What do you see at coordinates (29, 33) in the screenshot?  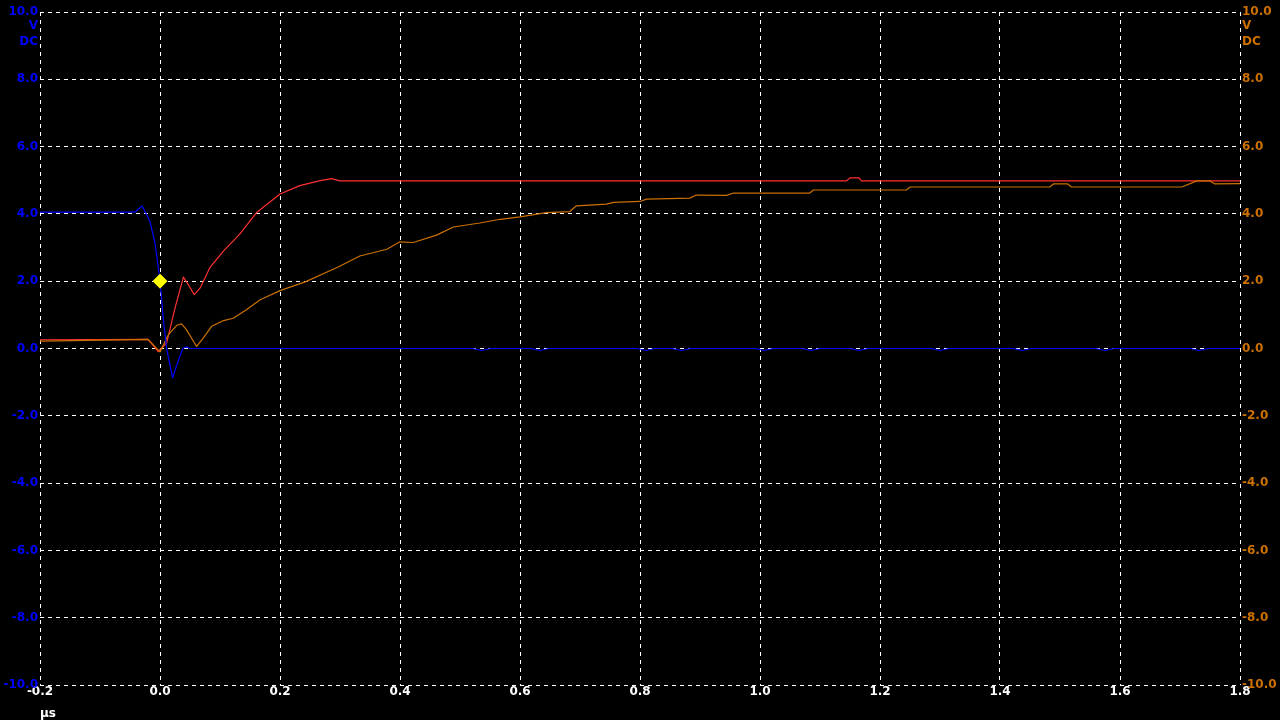 I see `y-axis-title: V DC` at bounding box center [29, 33].